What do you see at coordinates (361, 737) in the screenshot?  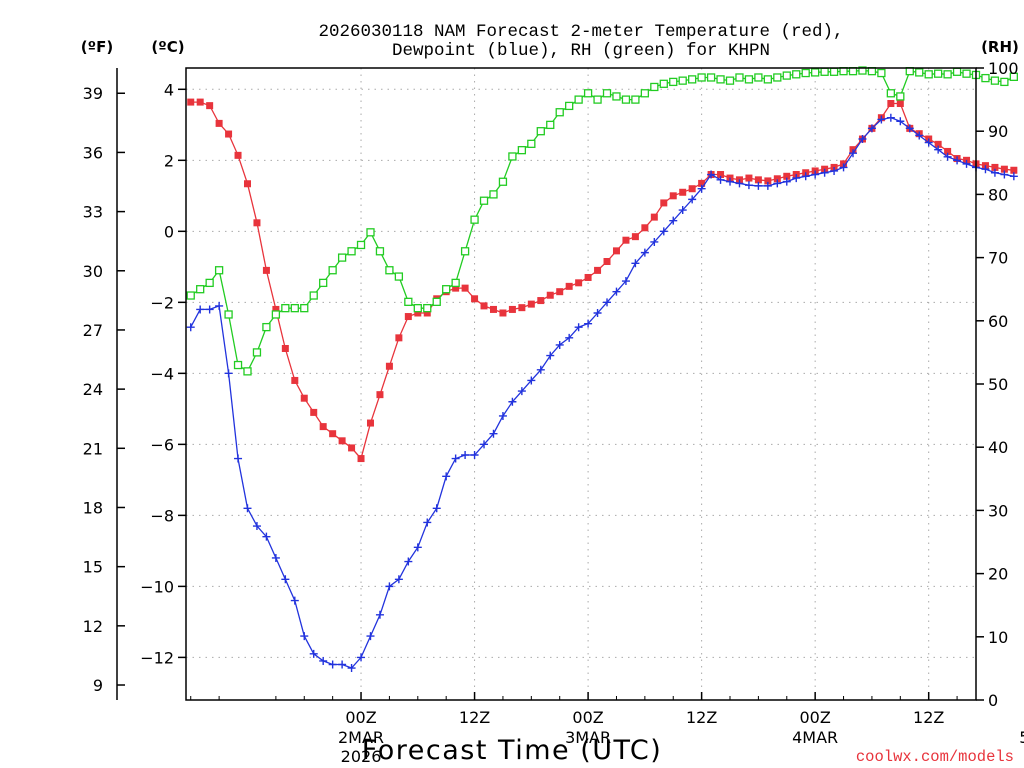 I see `x-tick-date-label: 2MAR` at bounding box center [361, 737].